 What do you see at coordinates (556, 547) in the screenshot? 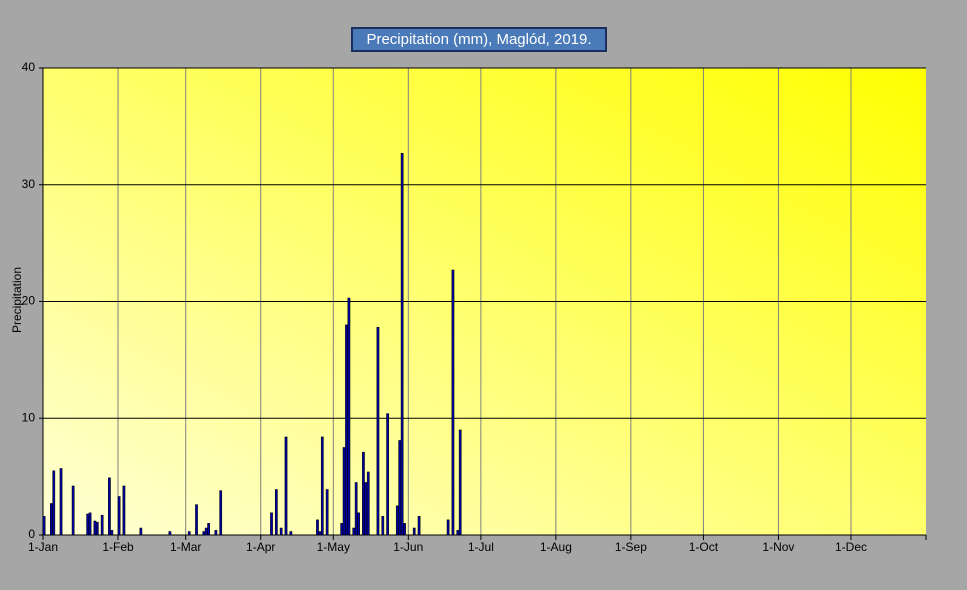
I see `x-tick-label: 1-Aug` at bounding box center [556, 547].